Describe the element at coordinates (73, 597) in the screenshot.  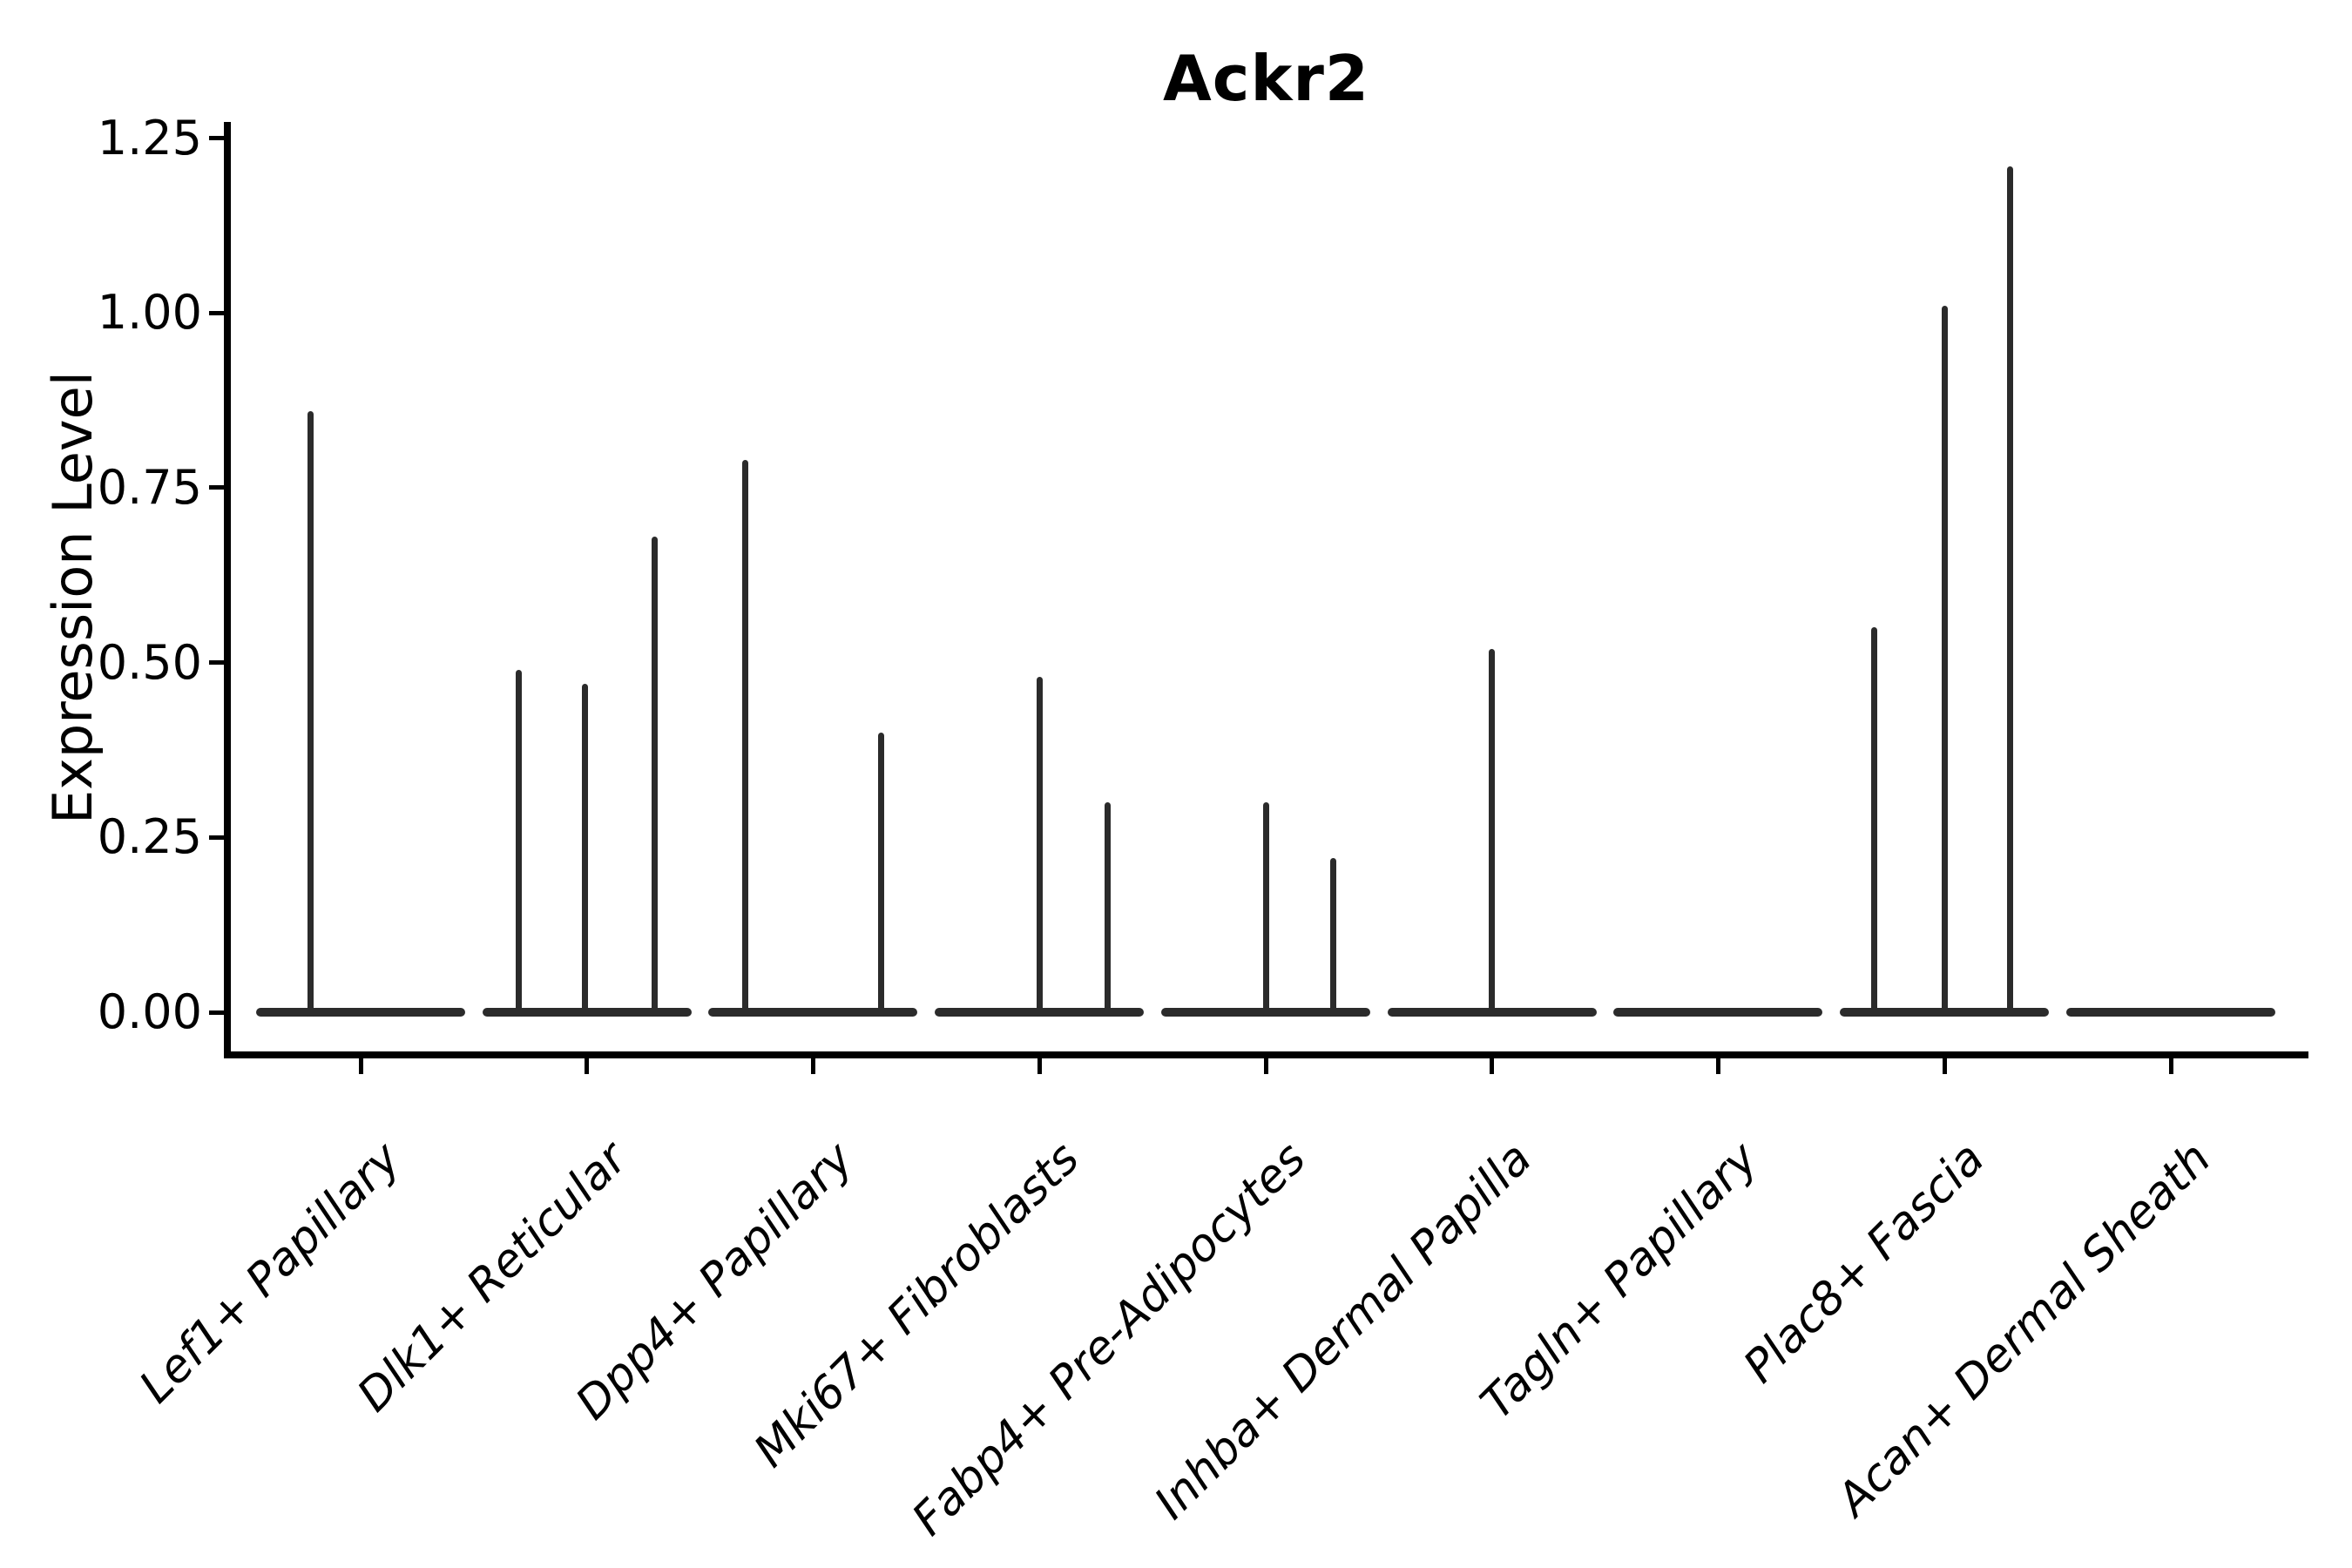
I see `y-axis-title: Expression Level` at that location.